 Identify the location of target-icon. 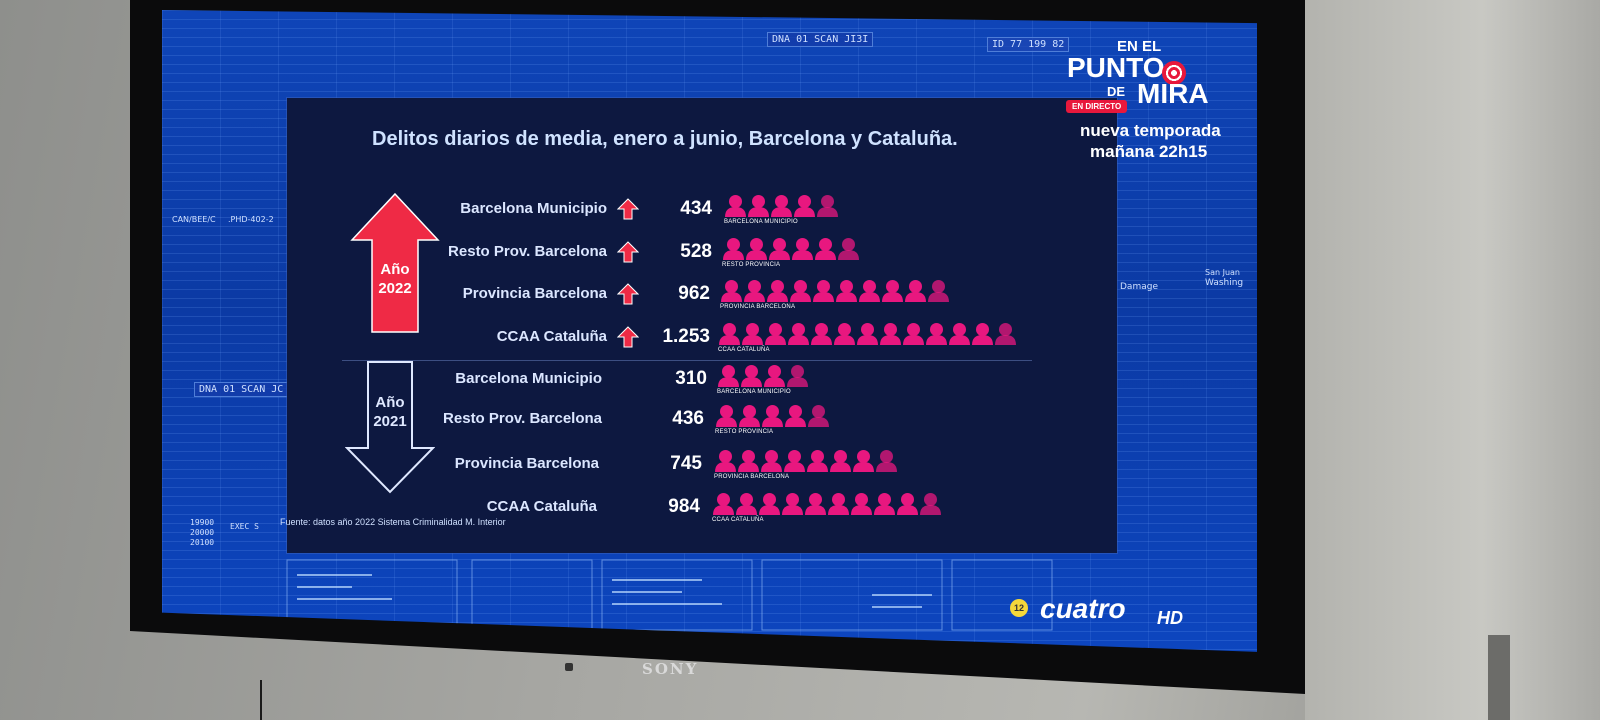
(1174, 73).